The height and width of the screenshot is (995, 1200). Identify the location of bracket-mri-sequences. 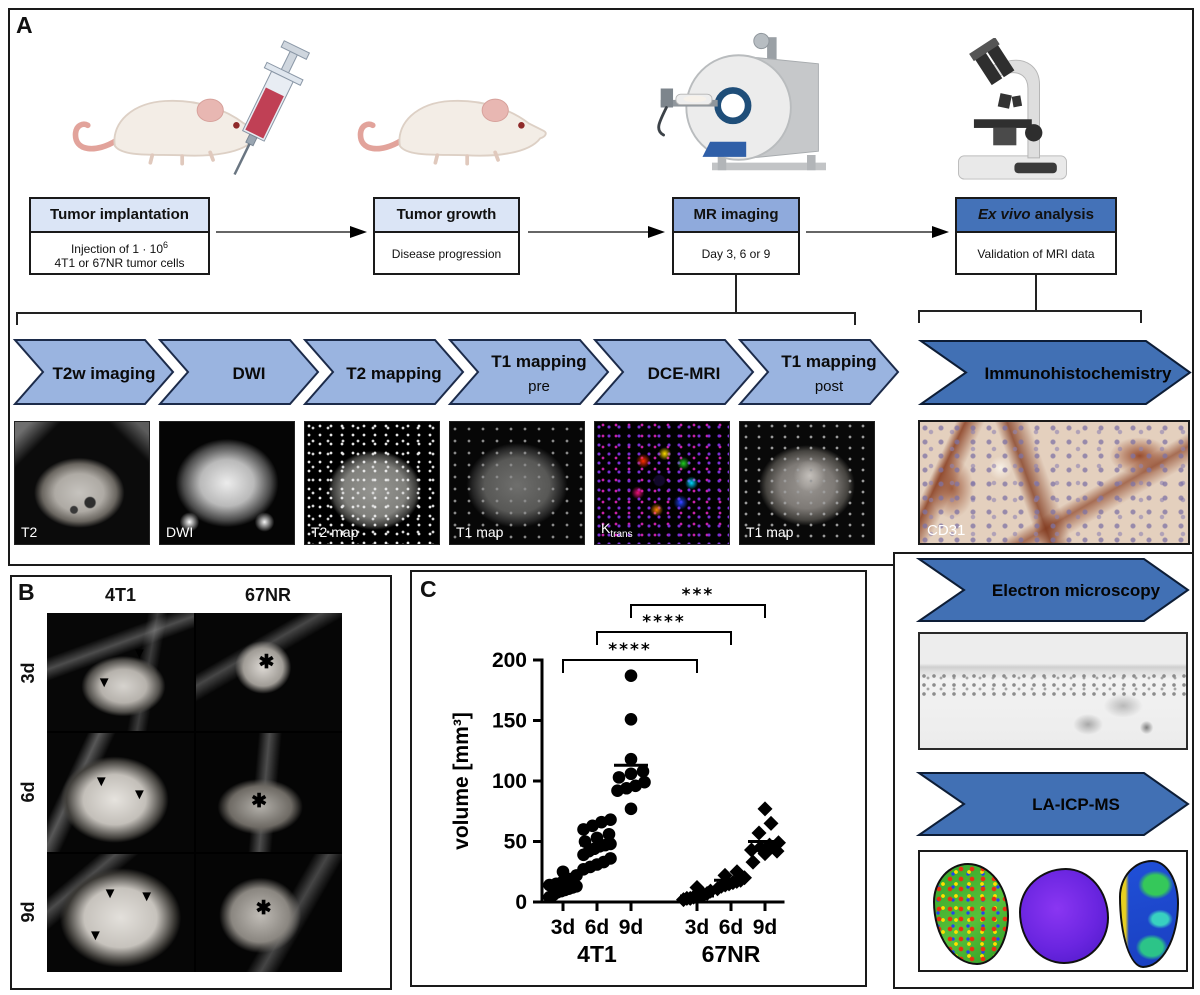
(436, 318).